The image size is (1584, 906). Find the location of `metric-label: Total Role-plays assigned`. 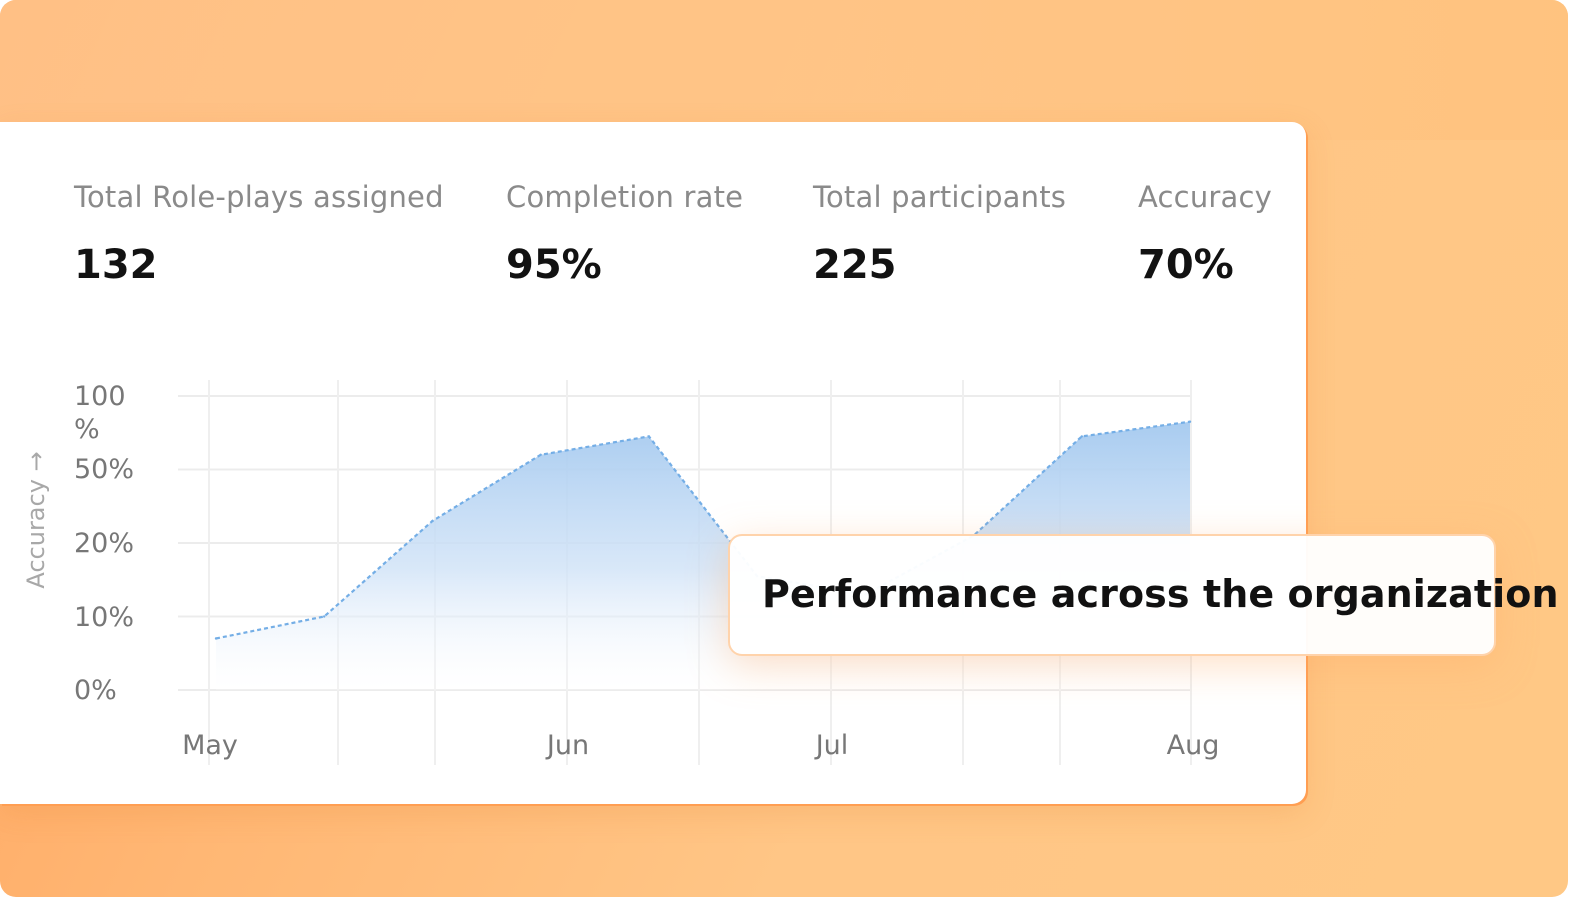

metric-label: Total Role-plays assigned is located at coordinates (259, 197).